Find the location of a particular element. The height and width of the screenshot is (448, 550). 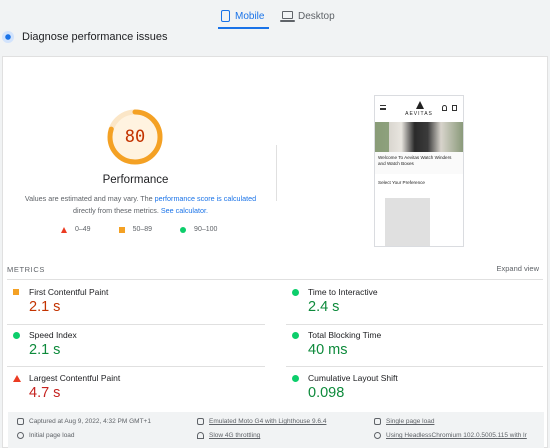

legend-average-range: 50–89 is located at coordinates (142, 229).